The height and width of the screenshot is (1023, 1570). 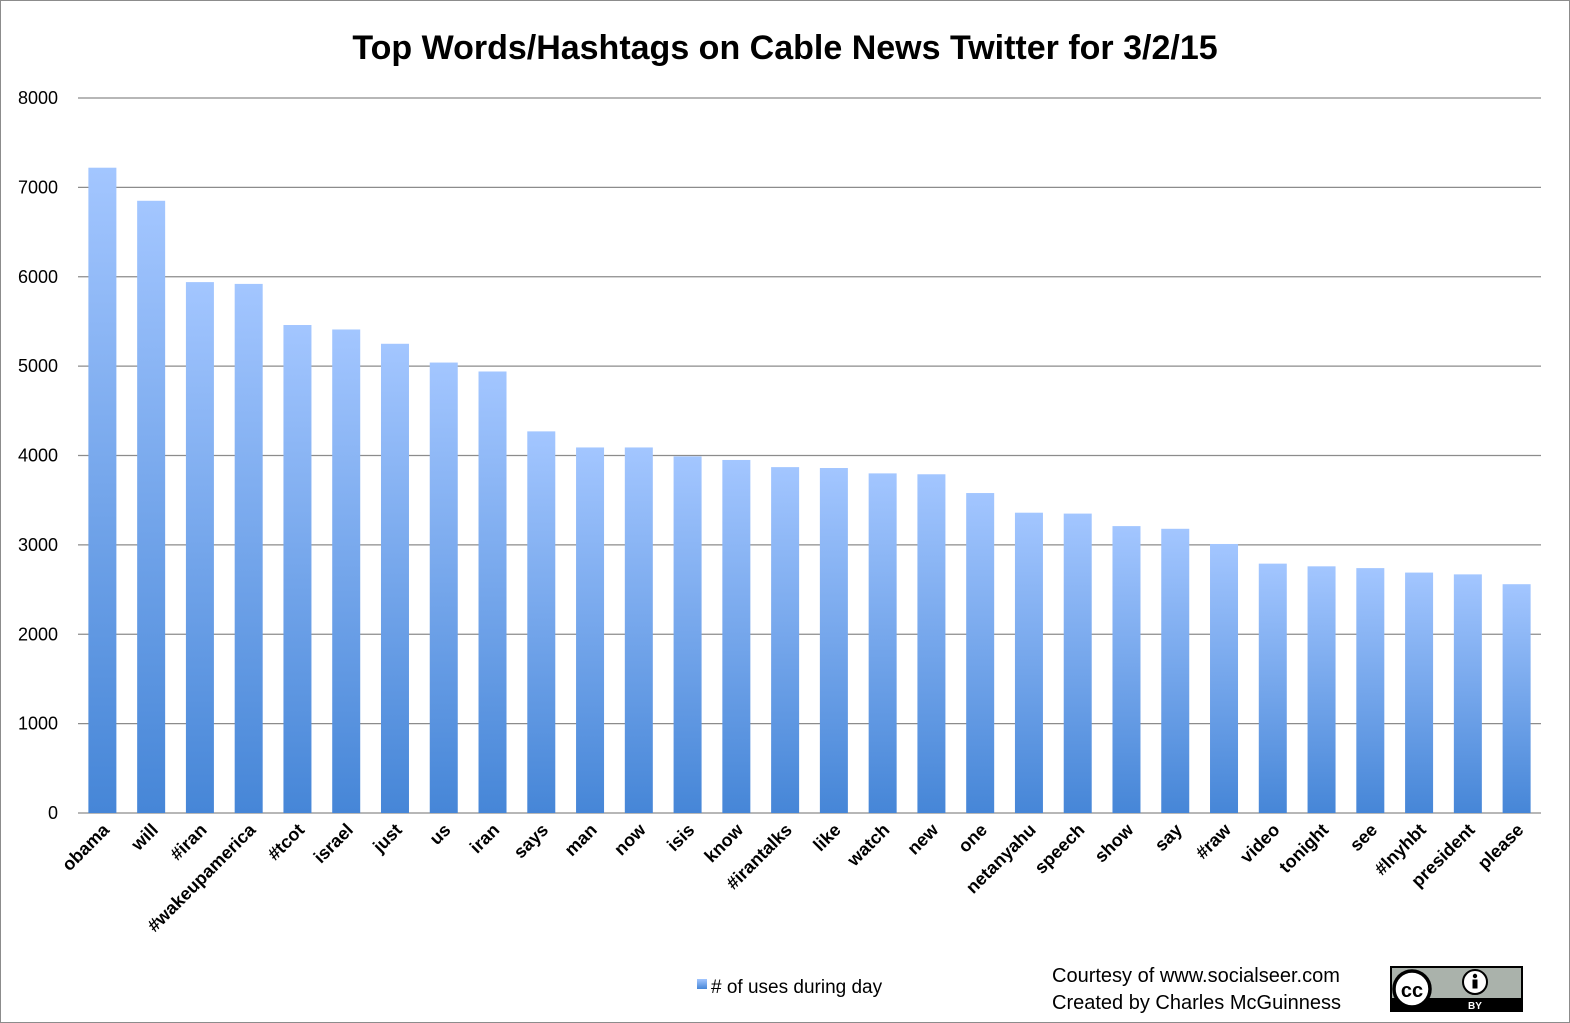 What do you see at coordinates (868, 845) in the screenshot?
I see `x-tick-label: watch` at bounding box center [868, 845].